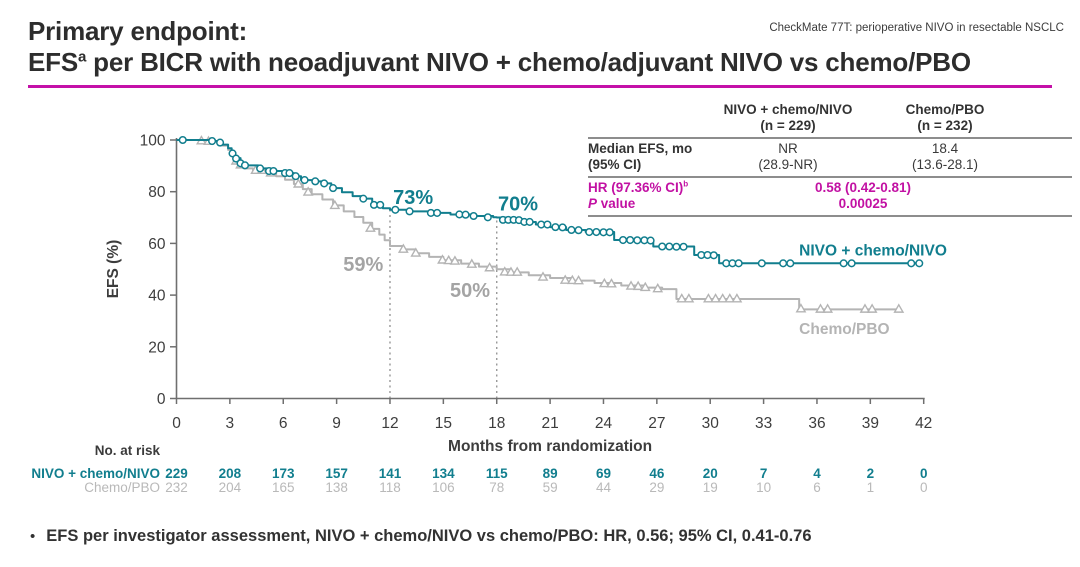 The width and height of the screenshot is (1080, 567). Describe the element at coordinates (945, 109) in the screenshot. I see `col2-header-name: Chemo/PBO` at that location.